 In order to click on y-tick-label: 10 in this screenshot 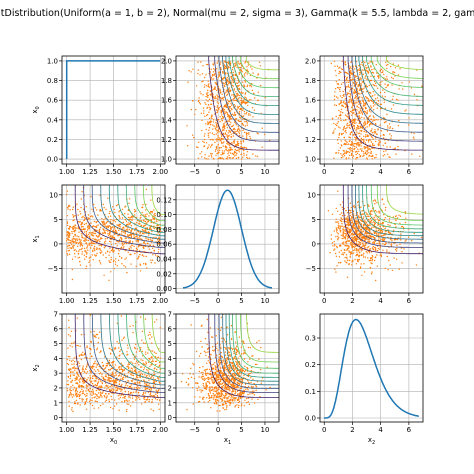, I will do `click(311, 195)`.